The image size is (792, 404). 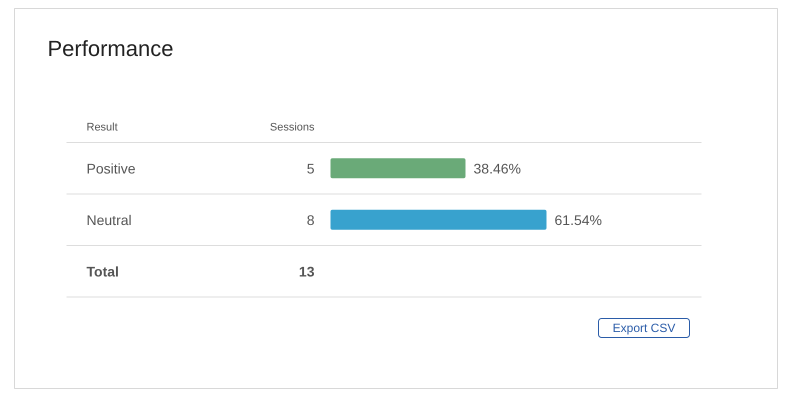 I want to click on data-label: 61.54%, so click(x=578, y=220).